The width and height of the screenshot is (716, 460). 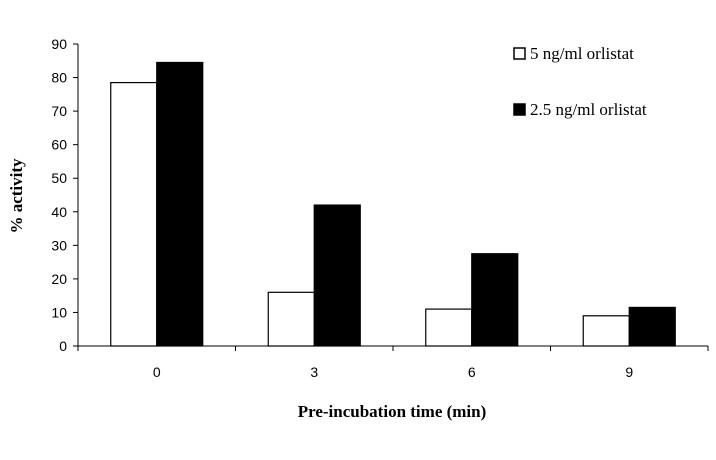 I want to click on y-tick-label: 90, so click(x=59, y=44).